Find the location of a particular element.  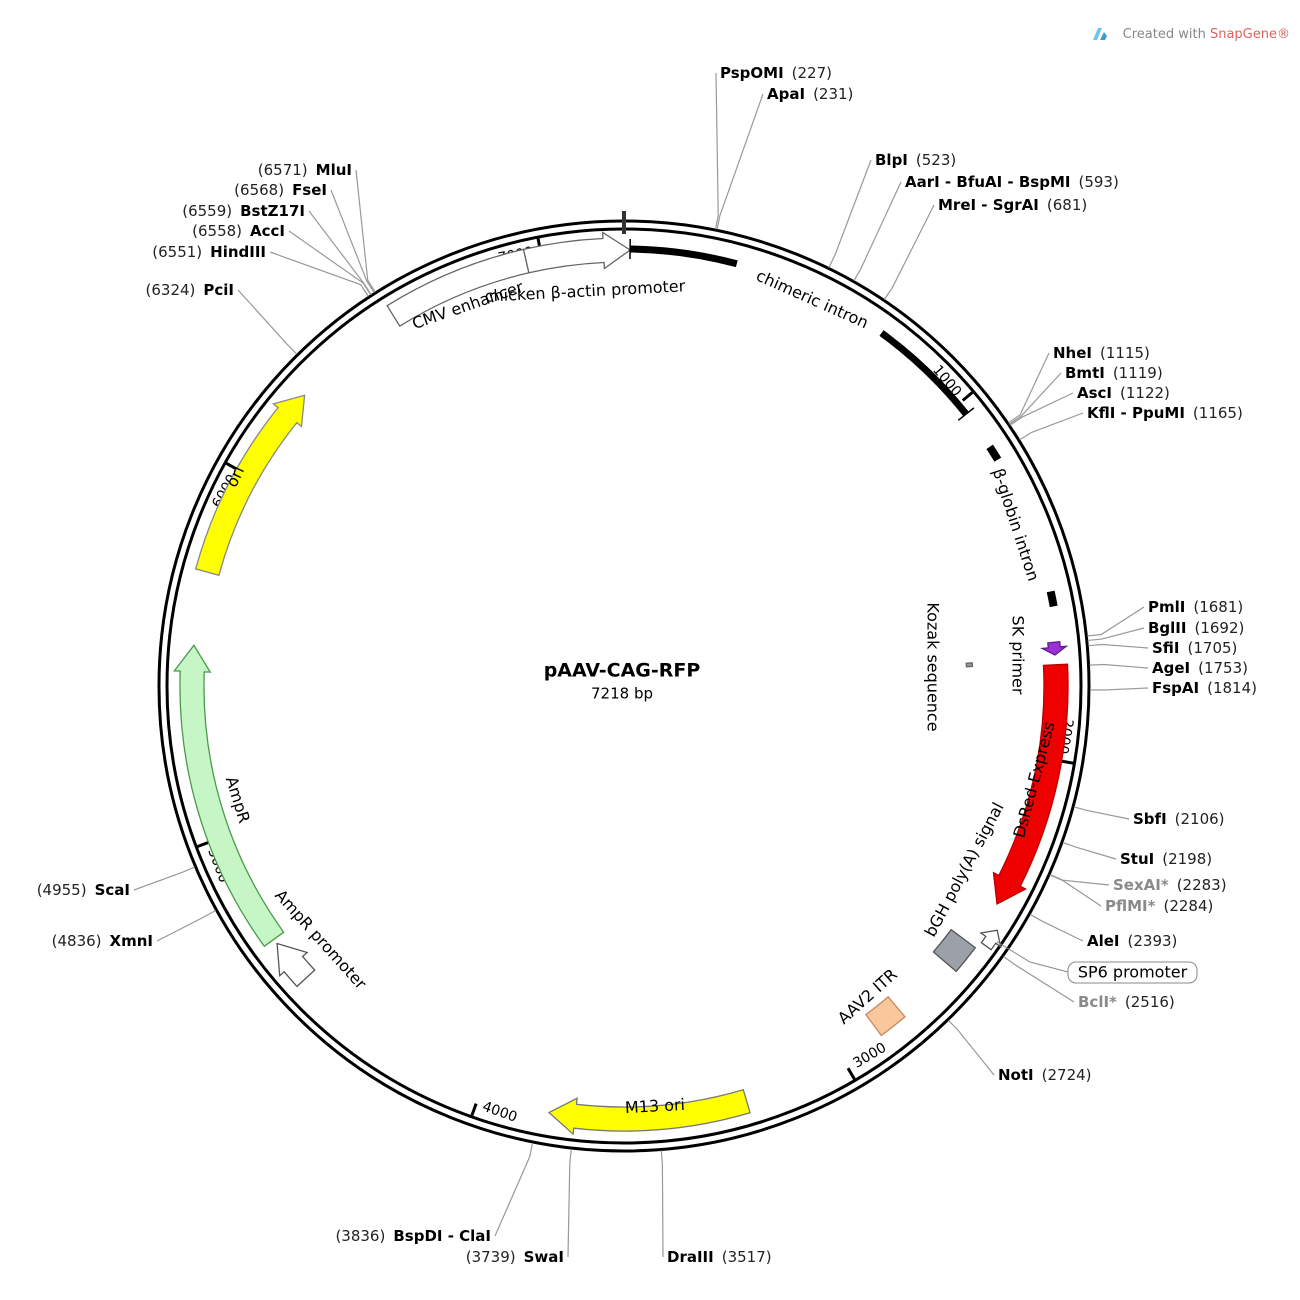

enzyme-label: StuI (2198) is located at coordinates (1166, 859).